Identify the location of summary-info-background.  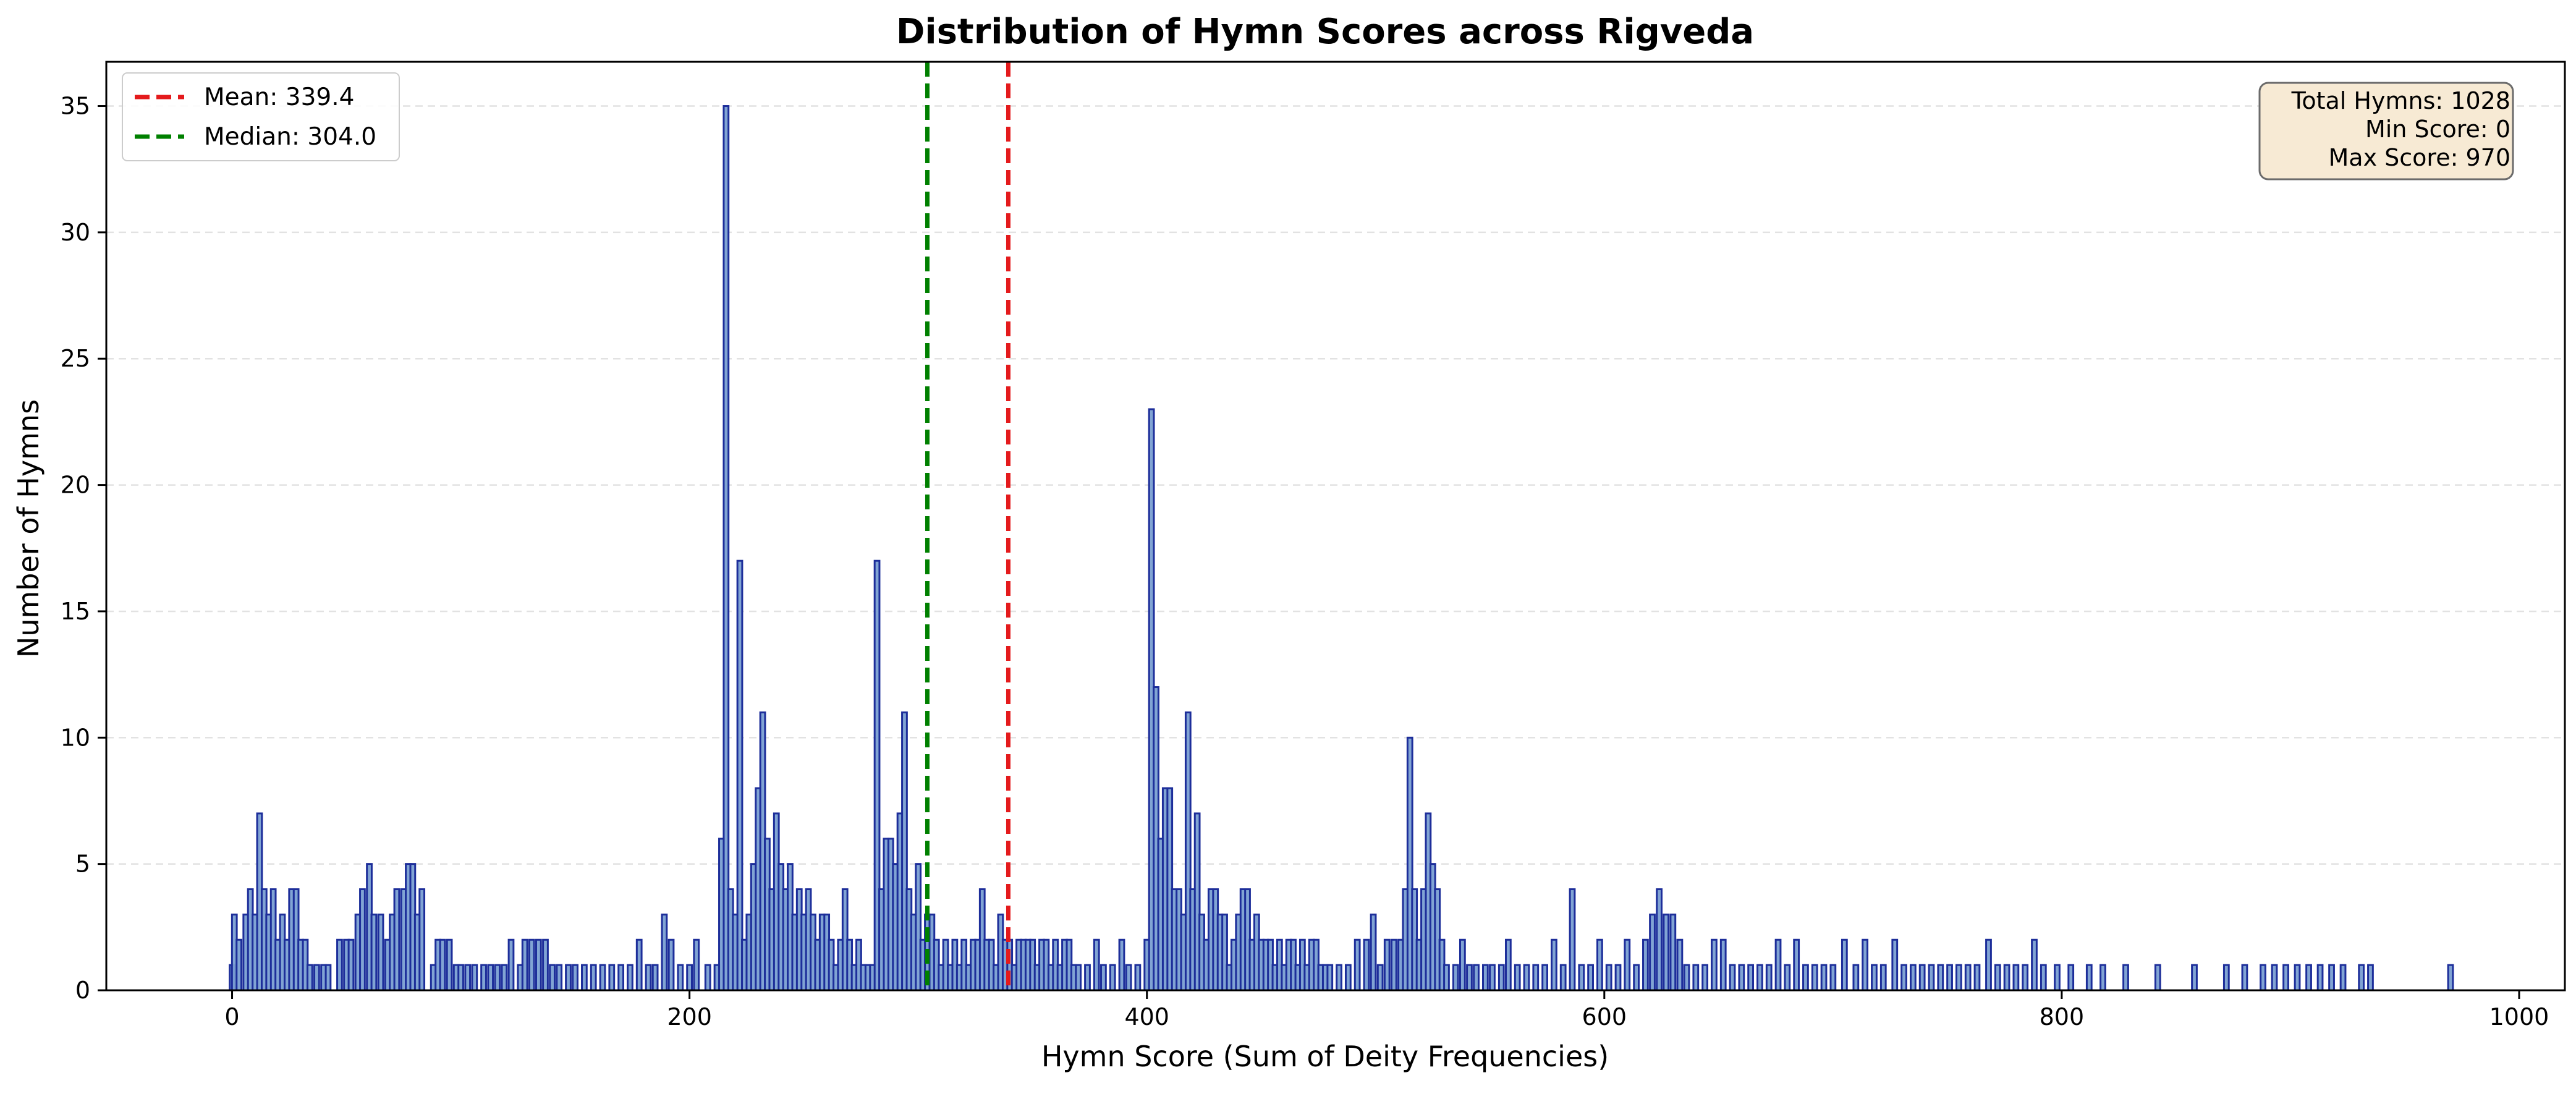
(2386, 131).